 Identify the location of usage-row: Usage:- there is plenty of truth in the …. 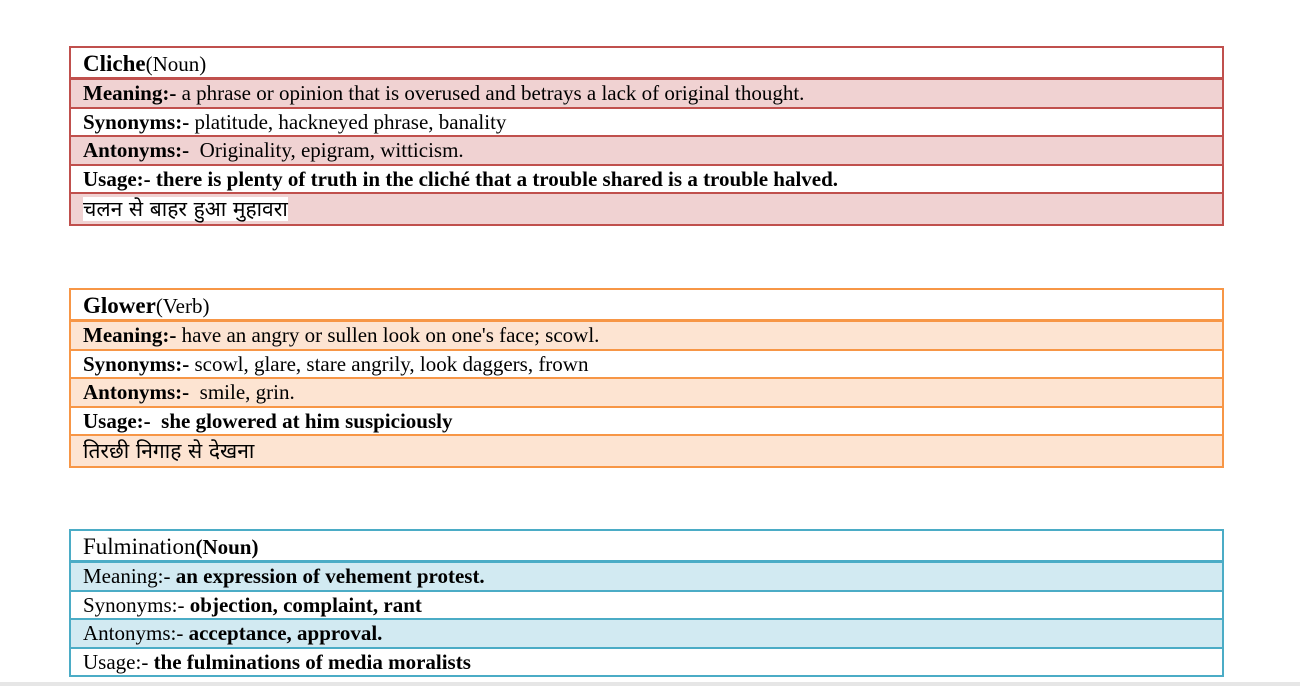
(646, 178).